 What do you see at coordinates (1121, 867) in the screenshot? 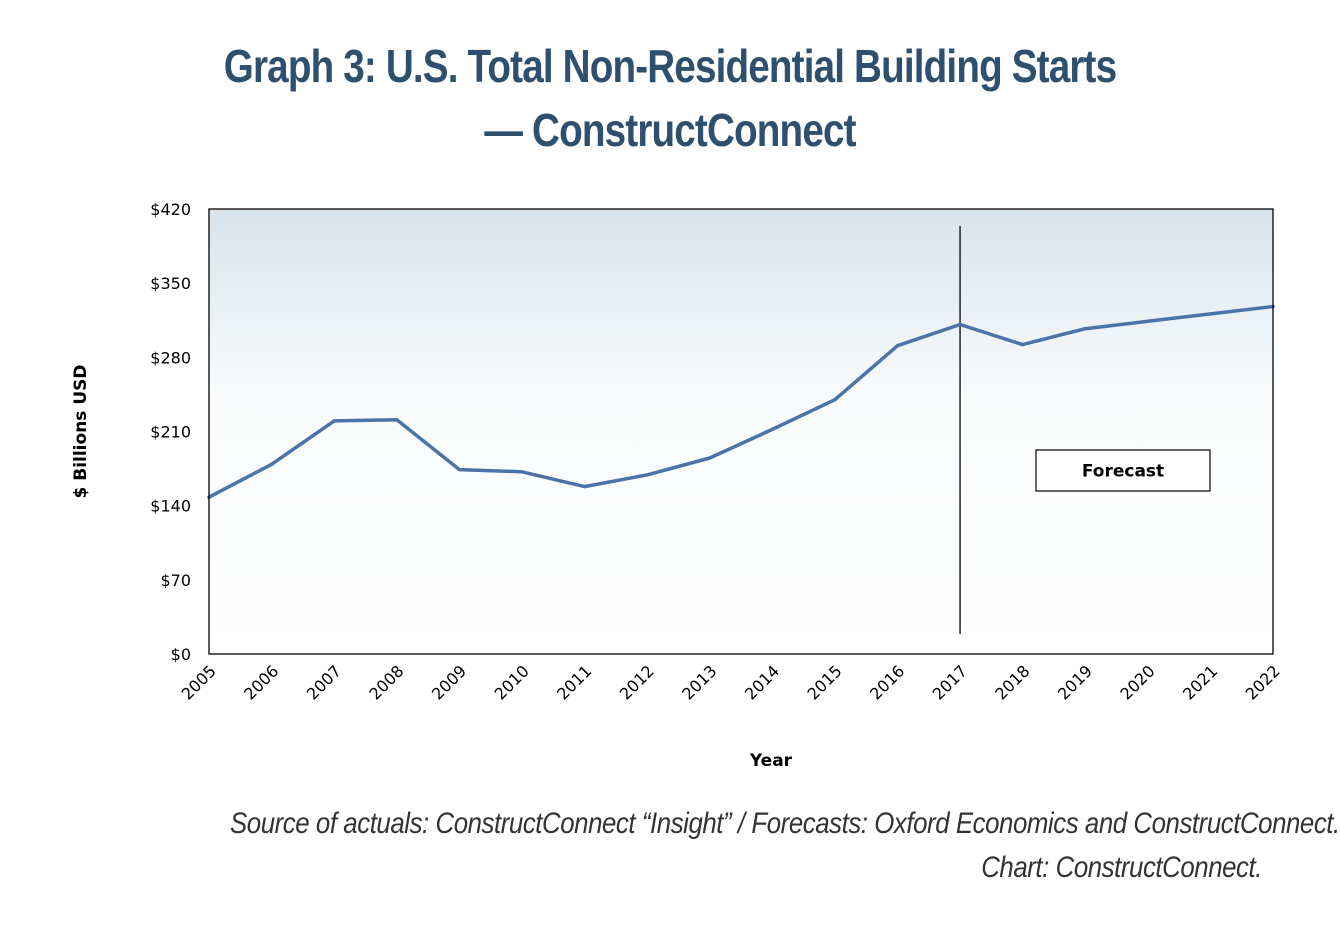
I see `source-line-2: Chart: ConstructConnect.` at bounding box center [1121, 867].